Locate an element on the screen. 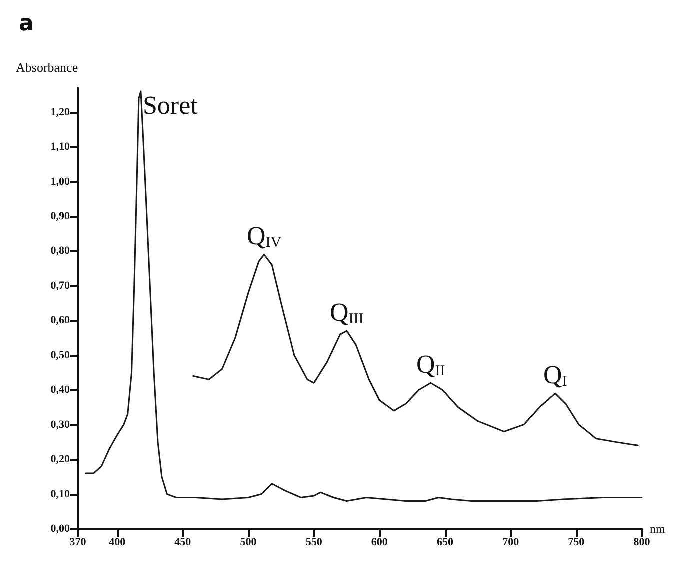  x-axis-title: nm is located at coordinates (658, 529).